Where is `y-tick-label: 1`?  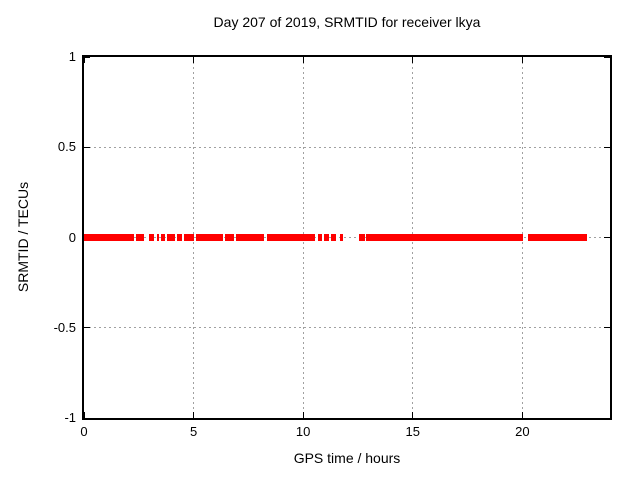 y-tick-label: 1 is located at coordinates (72, 56).